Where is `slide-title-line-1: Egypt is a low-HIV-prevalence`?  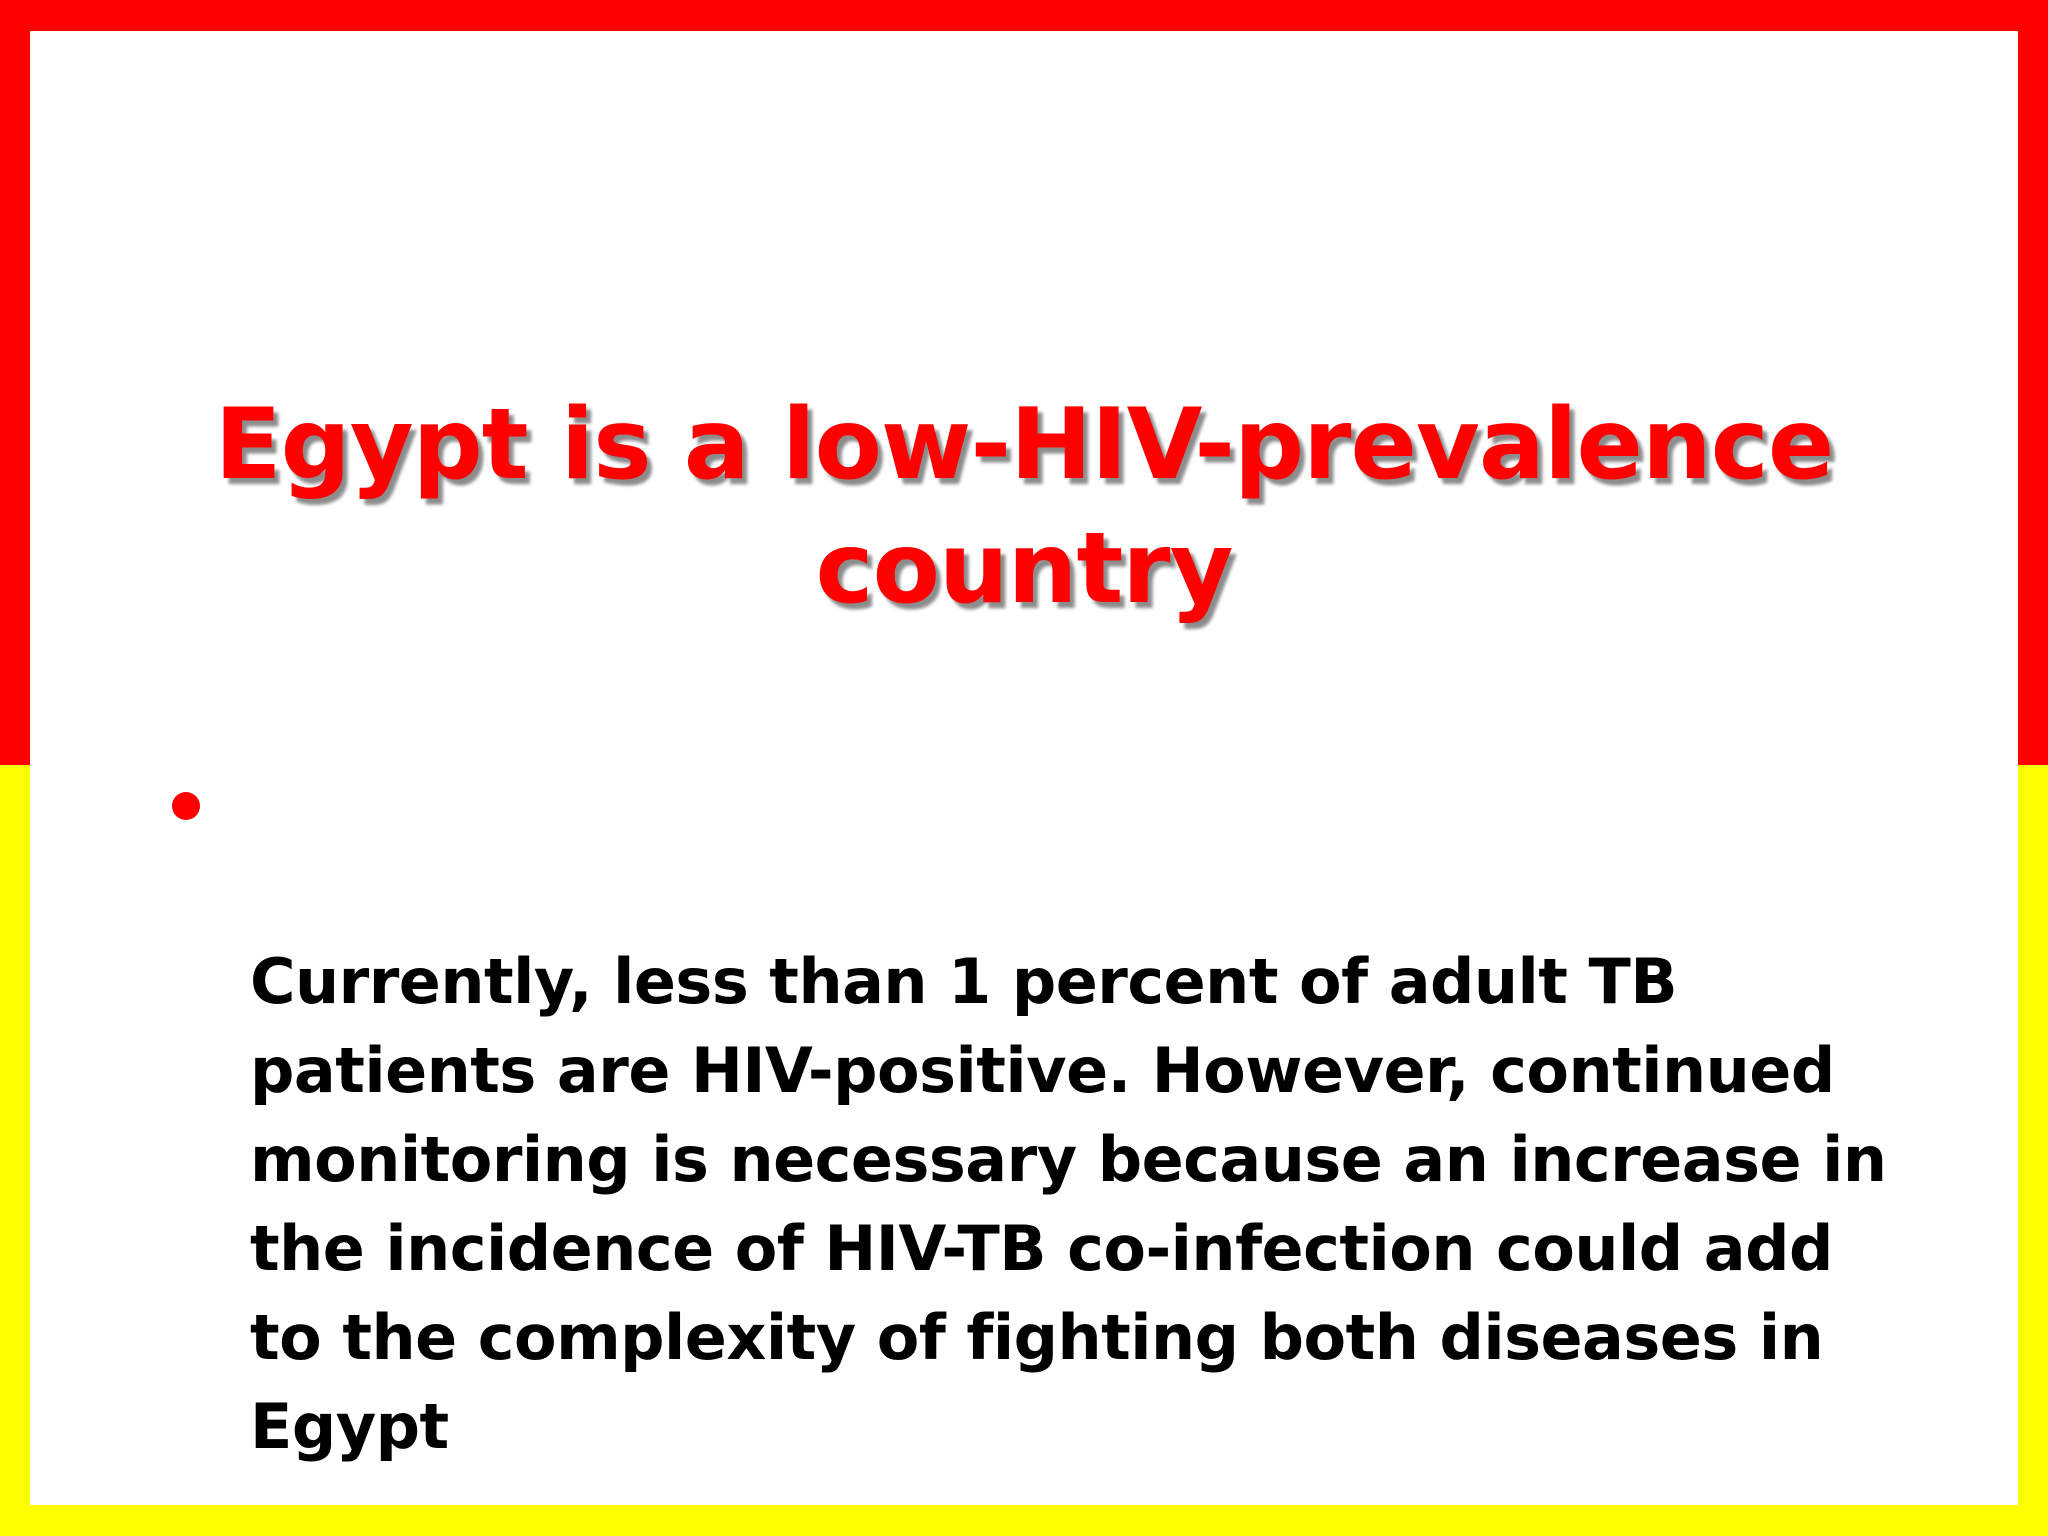
slide-title-line-1: Egypt is a low-HIV-prevalence is located at coordinates (1024, 445).